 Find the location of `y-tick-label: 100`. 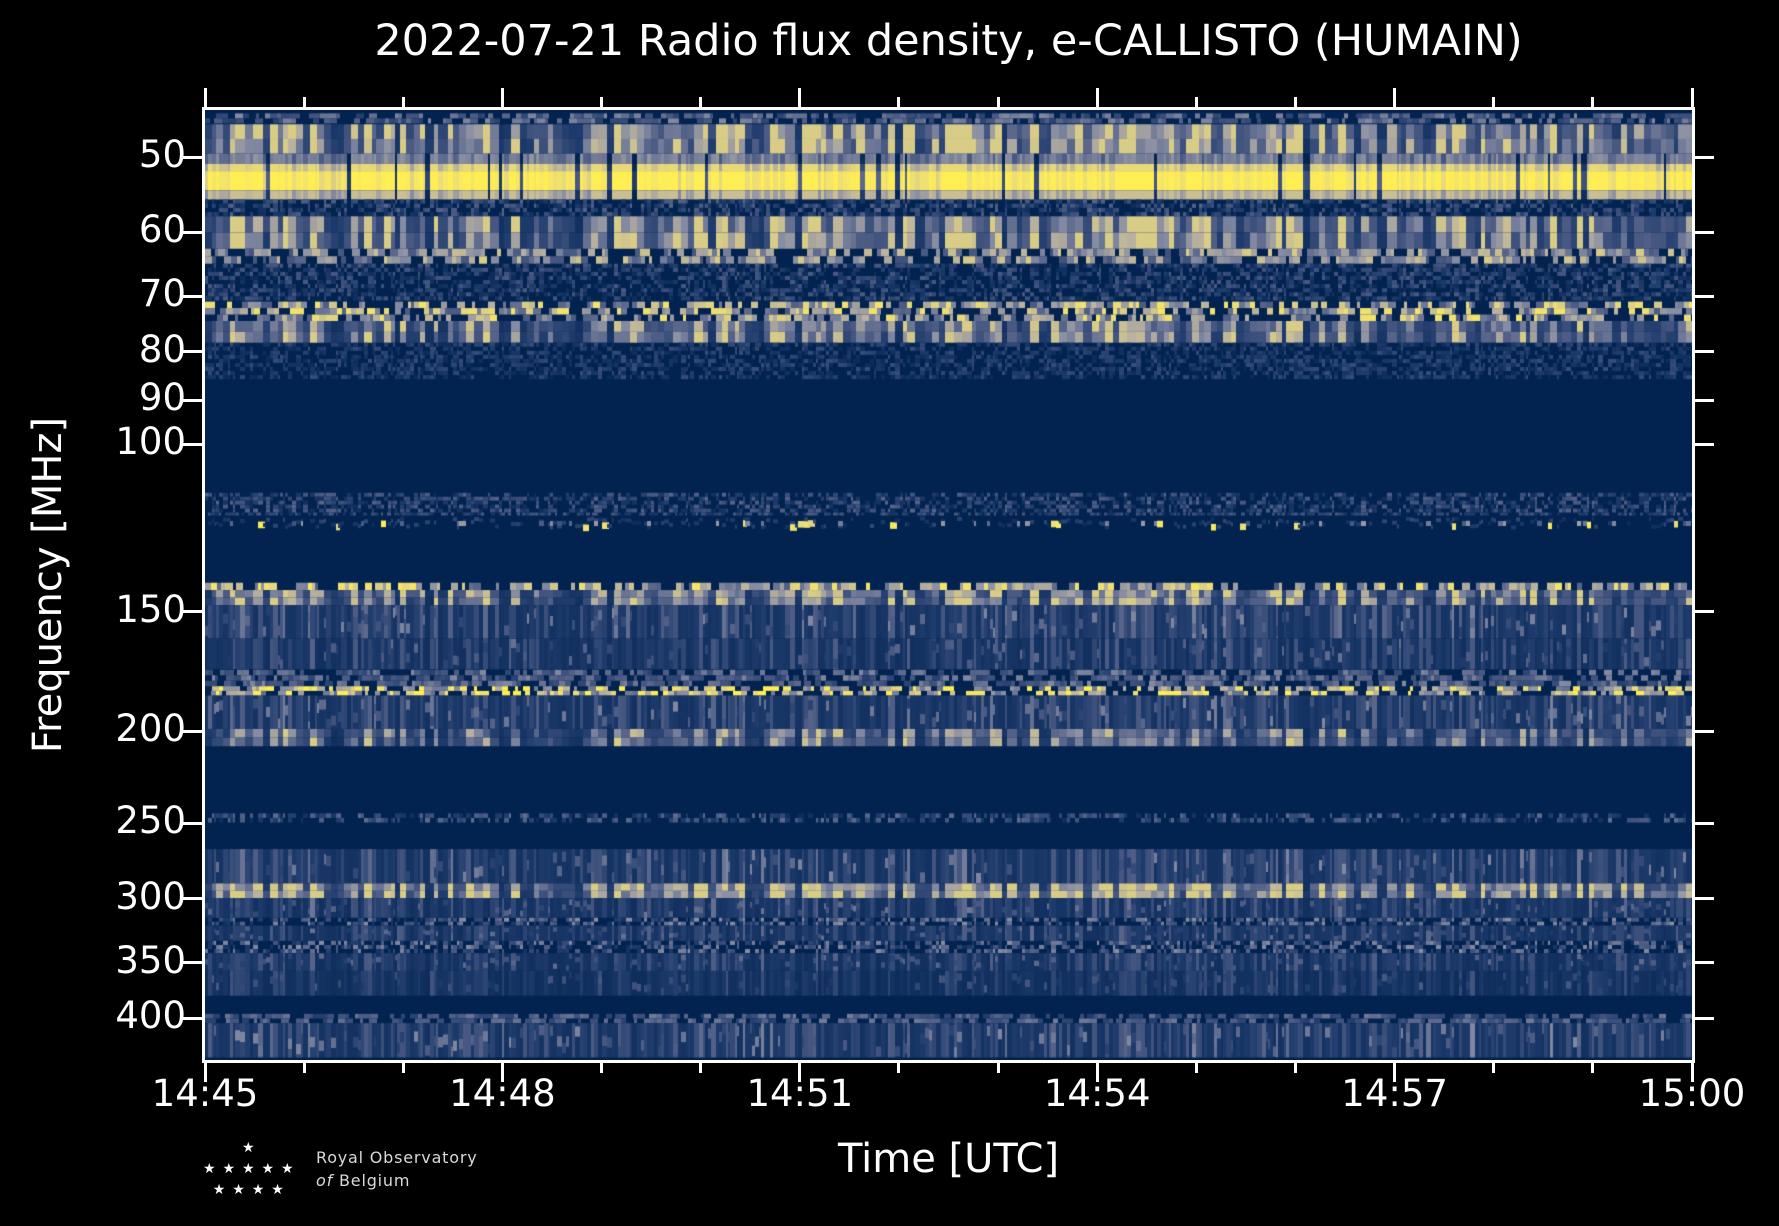

y-tick-label: 100 is located at coordinates (150, 441).